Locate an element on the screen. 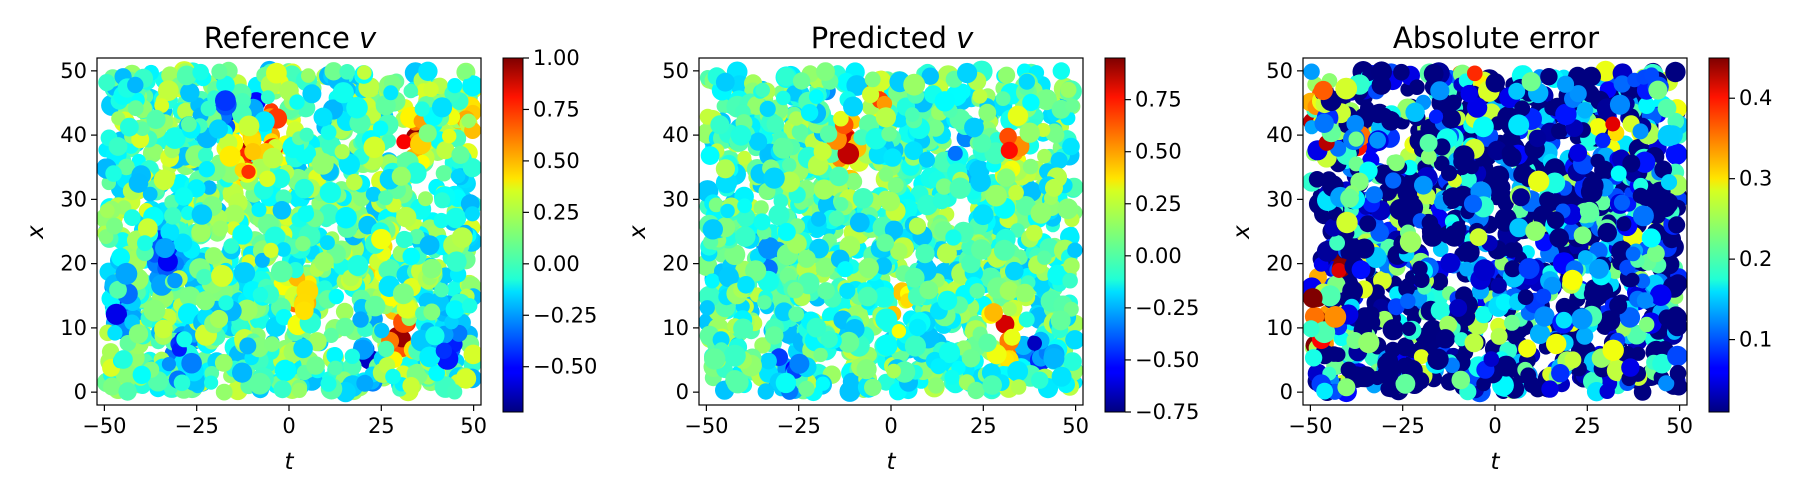  colorbar-tick-label: 0.1 is located at coordinates (1755, 340).